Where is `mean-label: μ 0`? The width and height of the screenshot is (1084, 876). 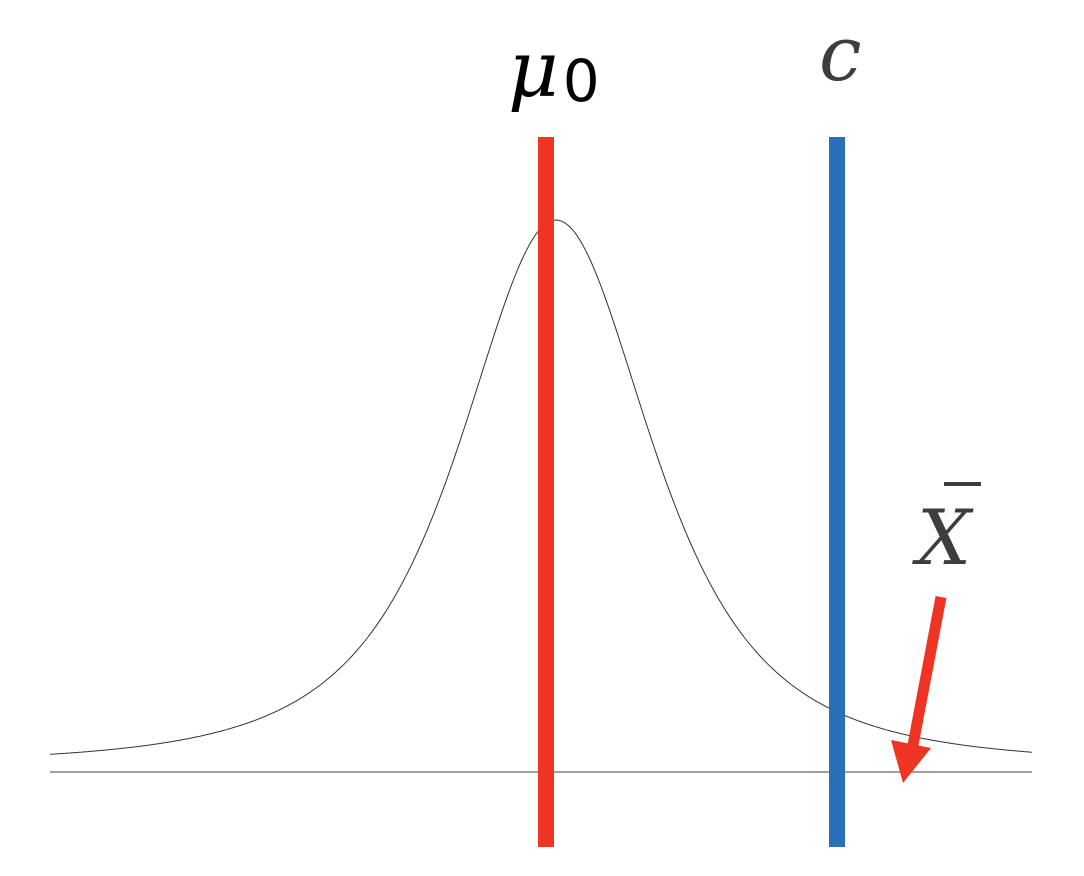 mean-label: μ 0 is located at coordinates (554, 70).